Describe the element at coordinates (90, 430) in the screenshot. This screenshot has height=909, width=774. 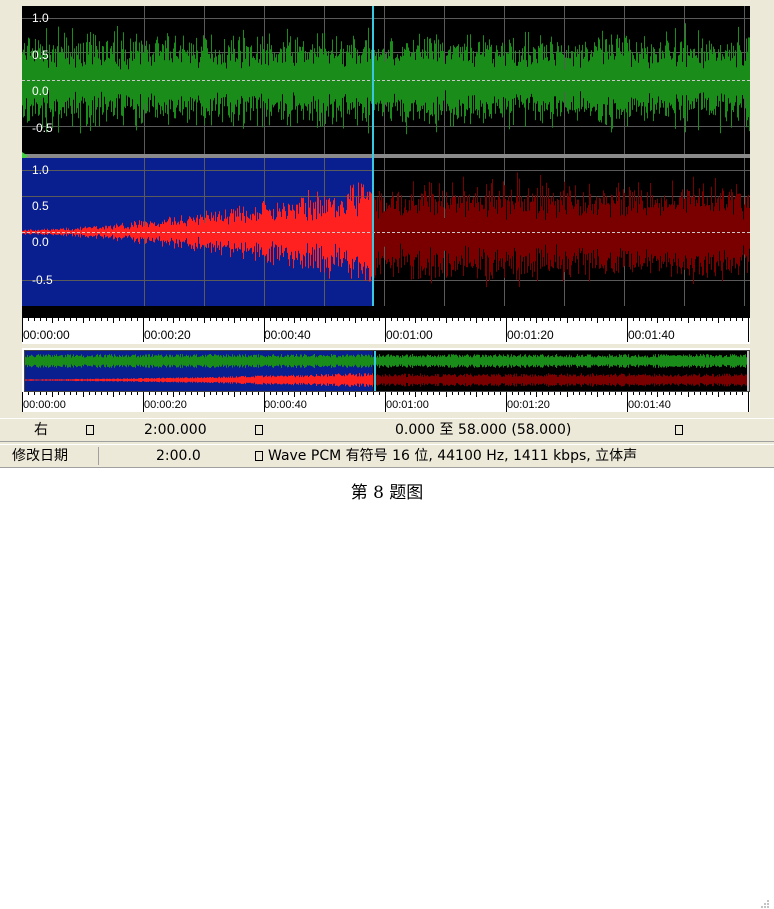
I see `channel-square-icon` at that location.